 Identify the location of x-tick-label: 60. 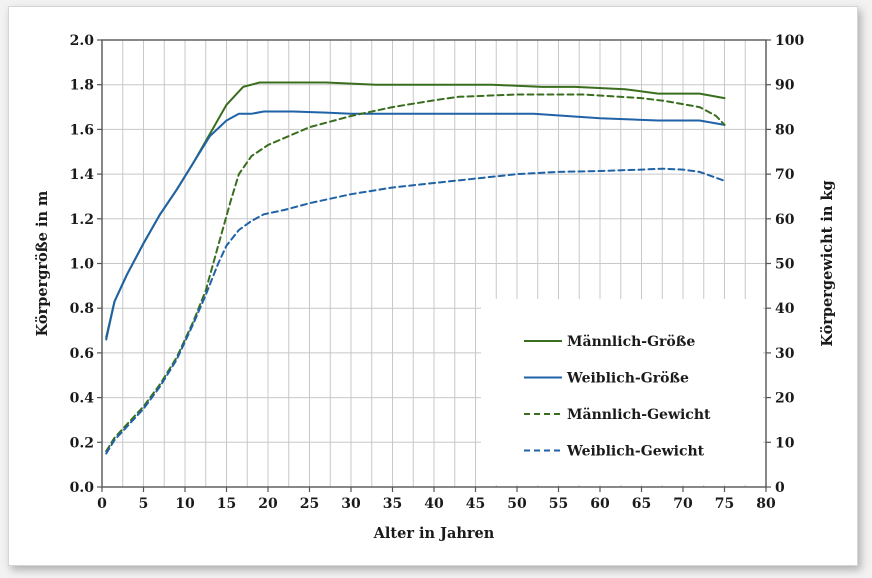
(600, 504).